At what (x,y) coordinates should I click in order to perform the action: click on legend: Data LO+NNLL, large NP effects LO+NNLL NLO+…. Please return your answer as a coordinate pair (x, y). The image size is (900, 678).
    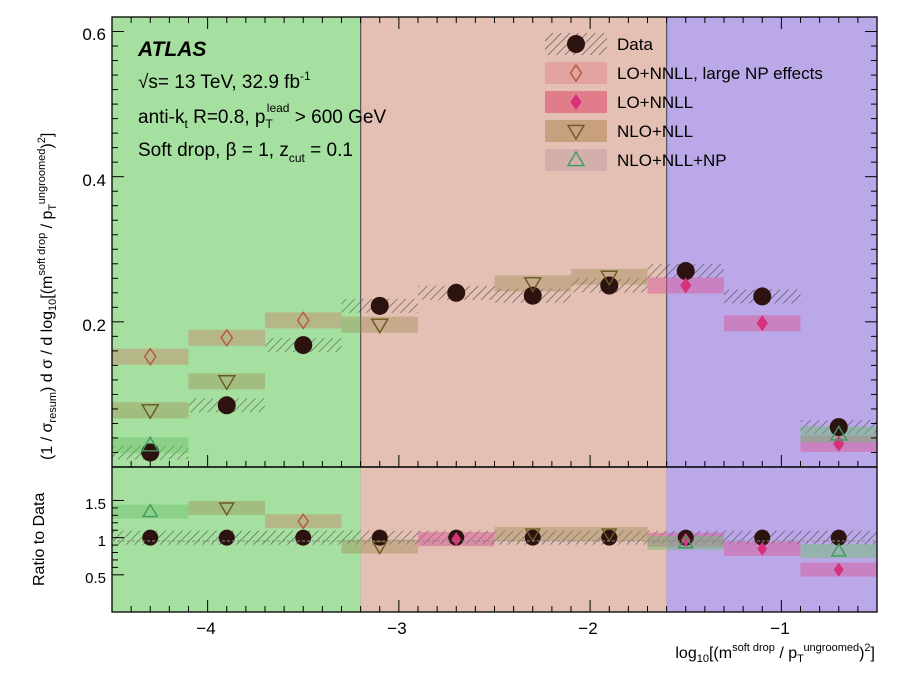
    Looking at the image, I should click on (684, 102).